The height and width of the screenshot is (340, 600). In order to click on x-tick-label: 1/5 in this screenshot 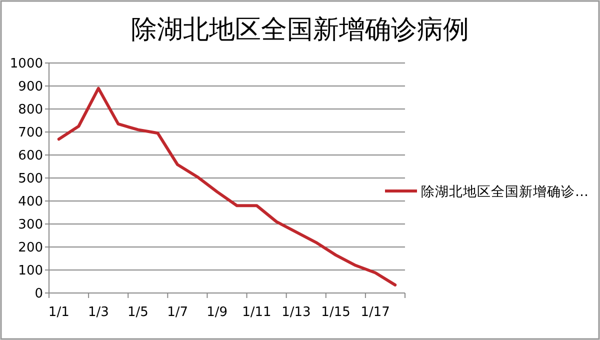, I will do `click(138, 312)`.